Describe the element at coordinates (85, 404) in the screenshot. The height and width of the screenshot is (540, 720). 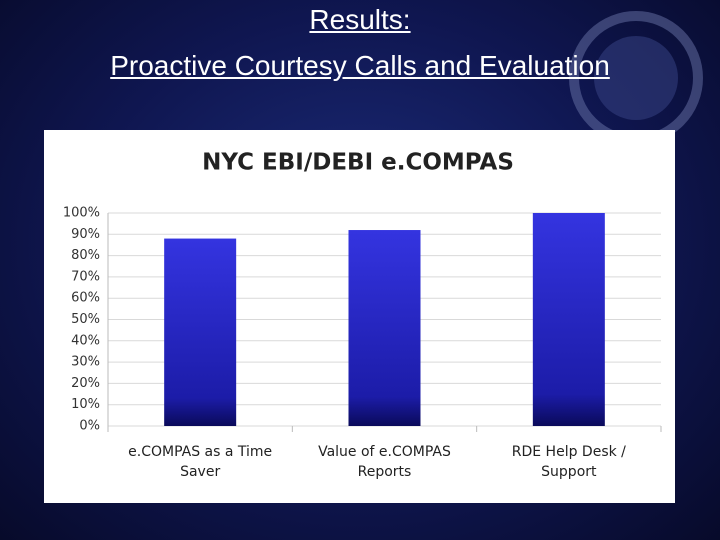
I see `y-tick-label: 10%` at that location.